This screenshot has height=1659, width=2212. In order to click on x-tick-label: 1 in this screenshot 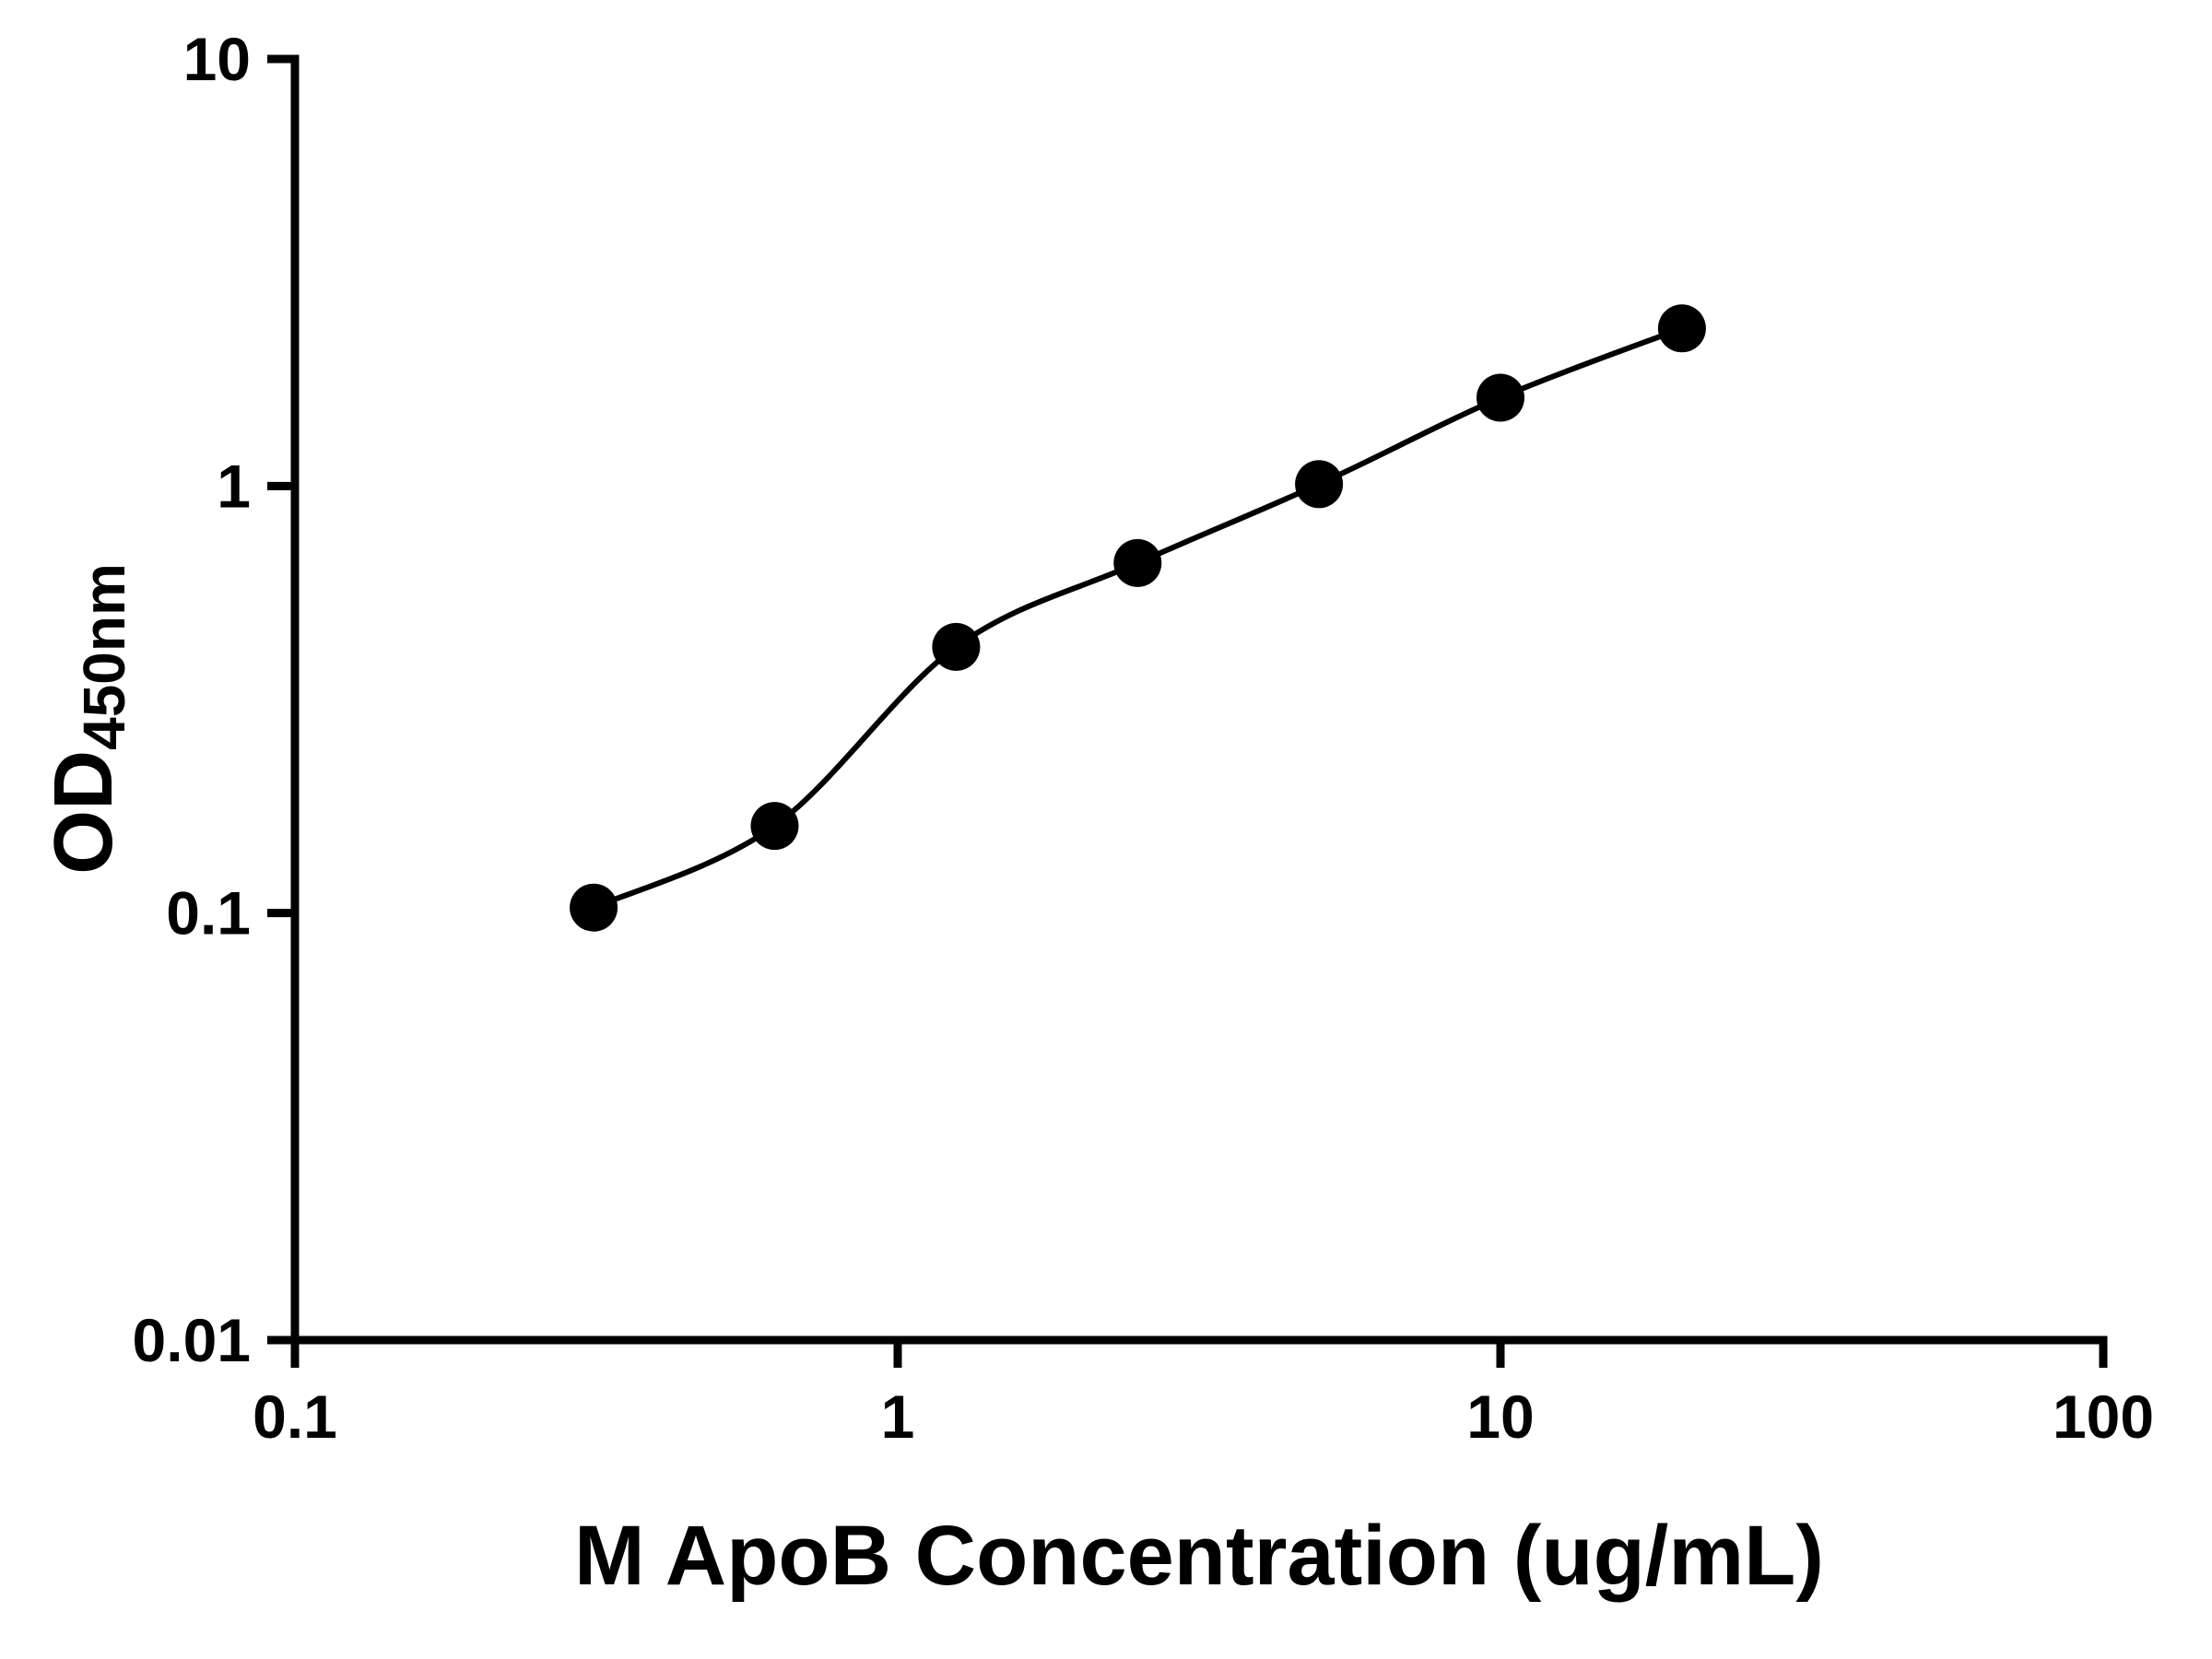, I will do `click(898, 1416)`.